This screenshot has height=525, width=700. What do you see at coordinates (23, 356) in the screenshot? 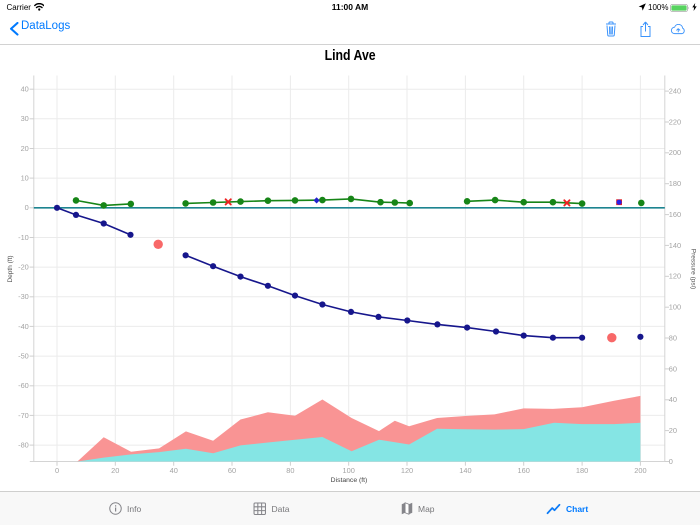
I see `svg-text: -50` at bounding box center [23, 356].